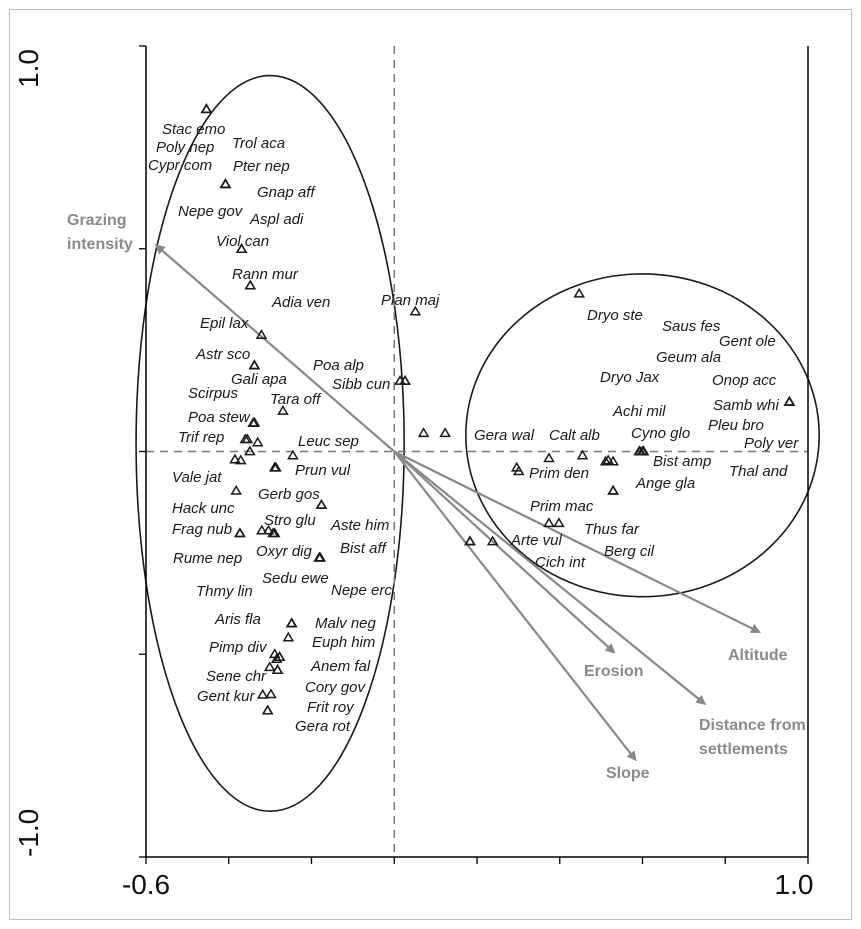 The image size is (861, 929). What do you see at coordinates (261, 166) in the screenshot?
I see `species-label-pter-nep: Pter nep` at bounding box center [261, 166].